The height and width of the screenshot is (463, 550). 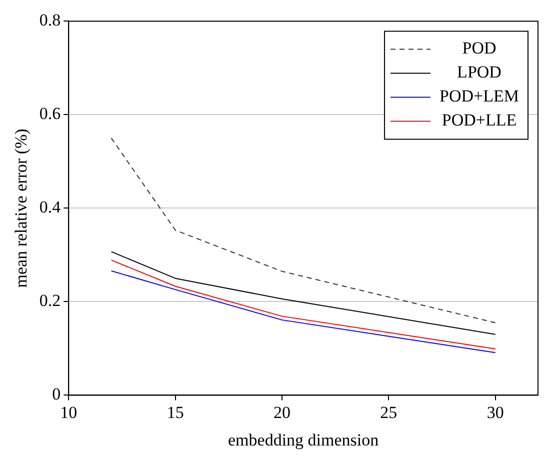 I want to click on legend-label: POD+LEM, so click(x=479, y=96).